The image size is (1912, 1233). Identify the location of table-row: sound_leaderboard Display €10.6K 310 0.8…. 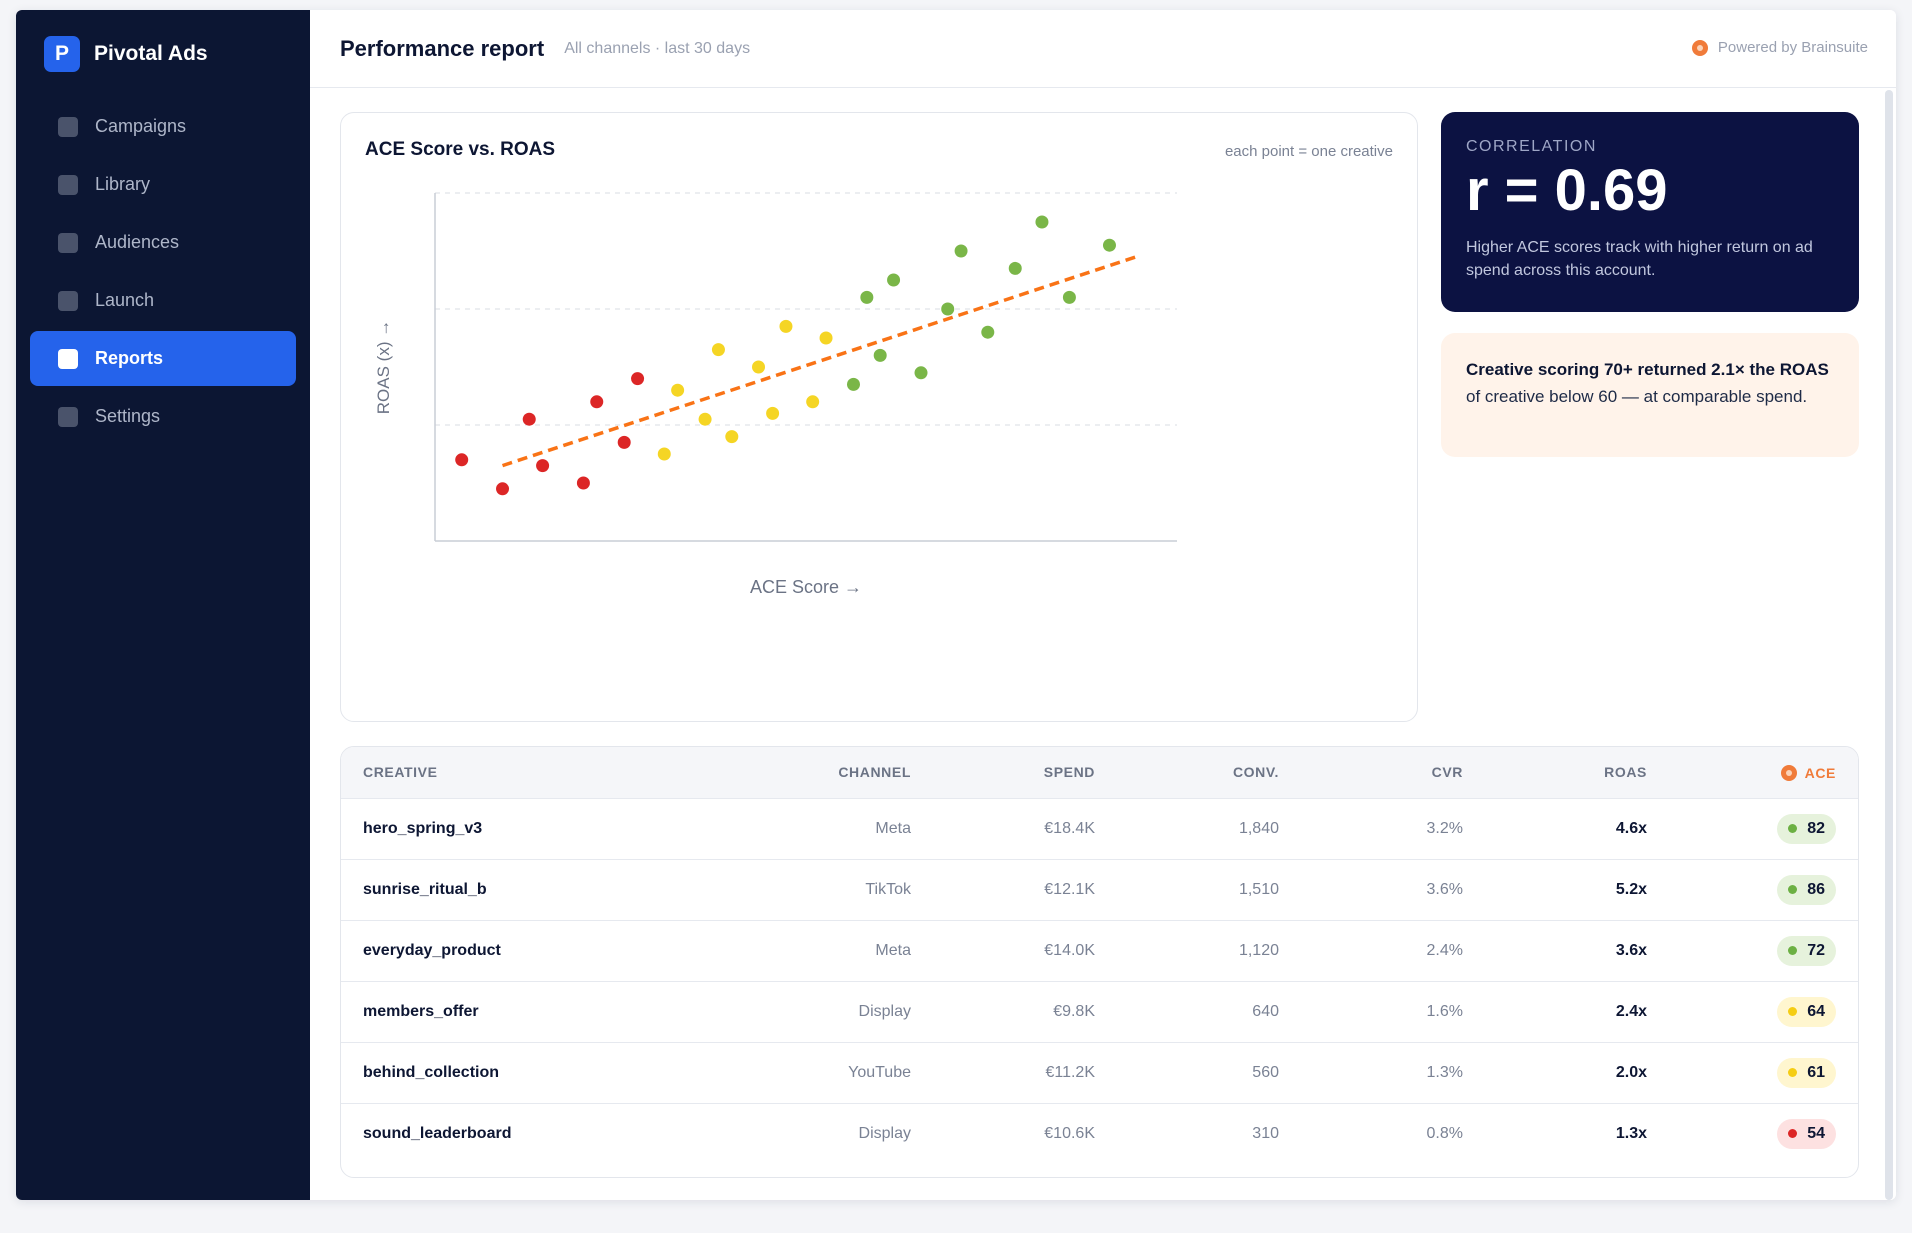
(1099, 1133).